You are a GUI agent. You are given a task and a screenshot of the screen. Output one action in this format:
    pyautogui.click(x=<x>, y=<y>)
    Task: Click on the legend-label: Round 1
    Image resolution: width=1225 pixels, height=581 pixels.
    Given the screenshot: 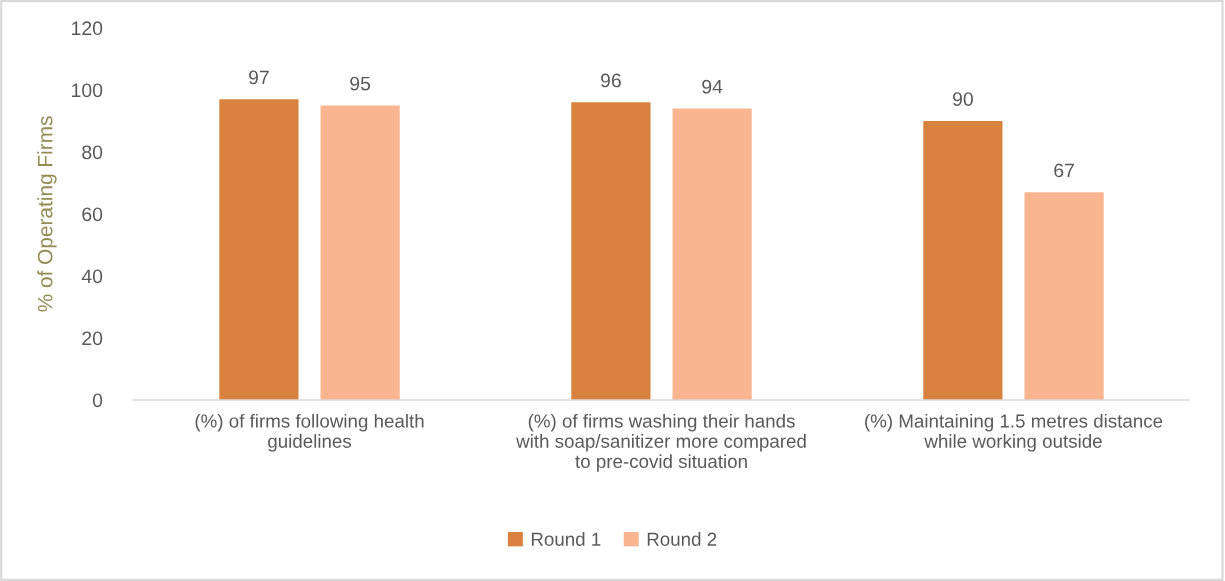 What is the action you would take?
    pyautogui.click(x=566, y=539)
    